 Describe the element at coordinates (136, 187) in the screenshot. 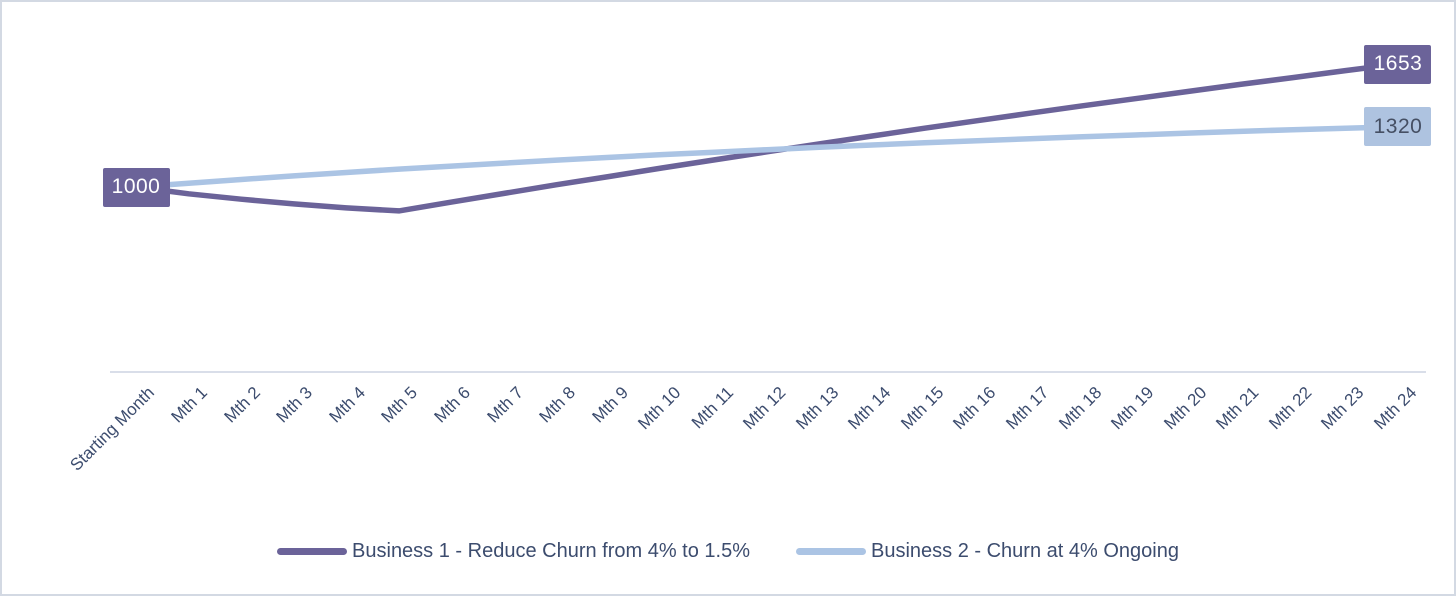

I see `data-label: 1000` at that location.